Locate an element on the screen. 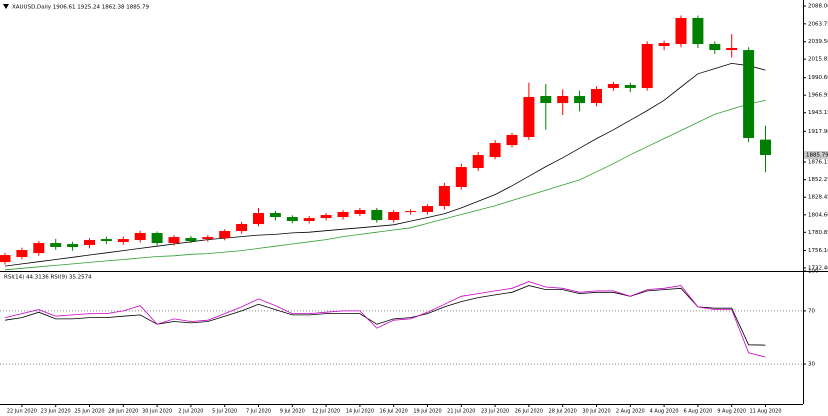 The image size is (828, 416). menu-arrow-icon is located at coordinates (6, 6).